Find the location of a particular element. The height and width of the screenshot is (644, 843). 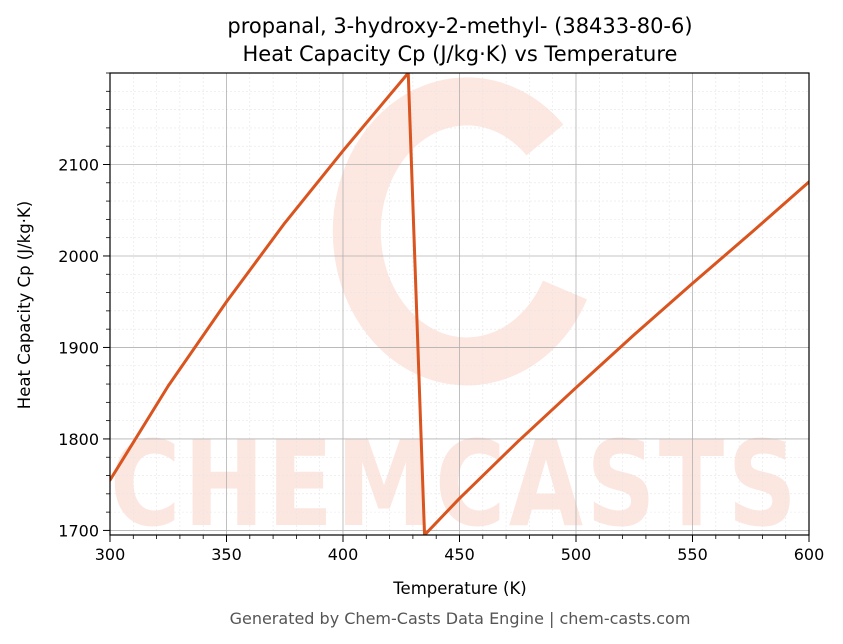

x-tick-label: 450 is located at coordinates (459, 554).